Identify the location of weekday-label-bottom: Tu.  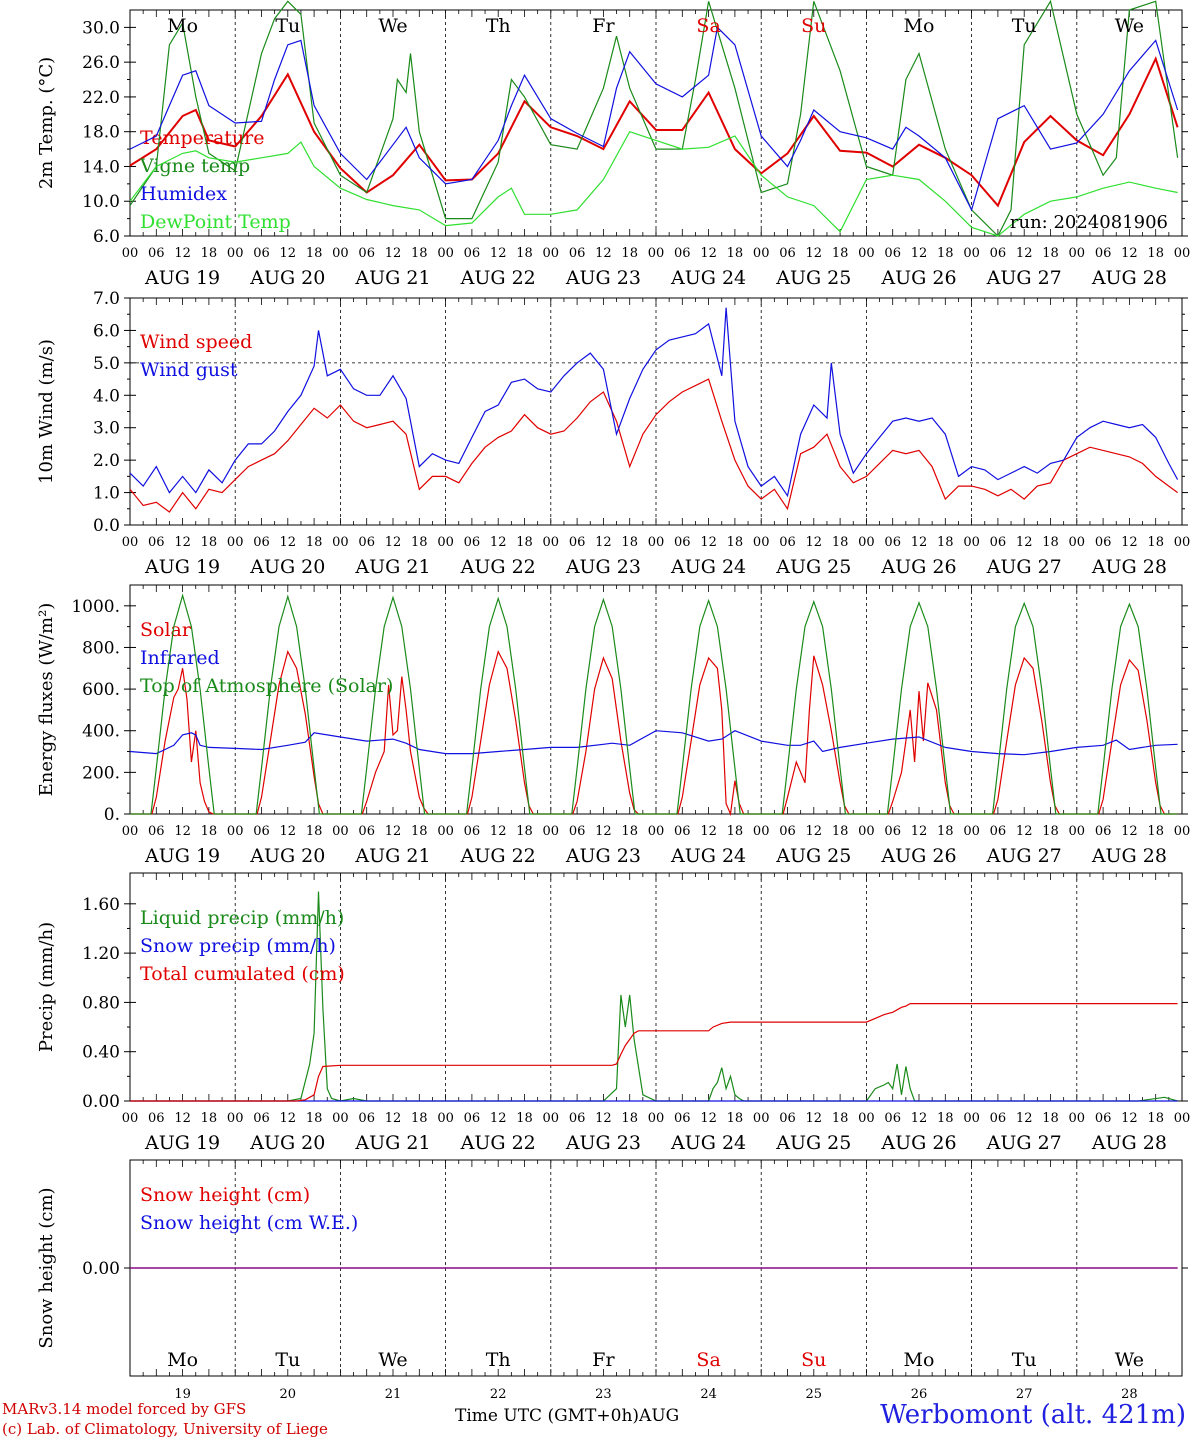
(287, 1360).